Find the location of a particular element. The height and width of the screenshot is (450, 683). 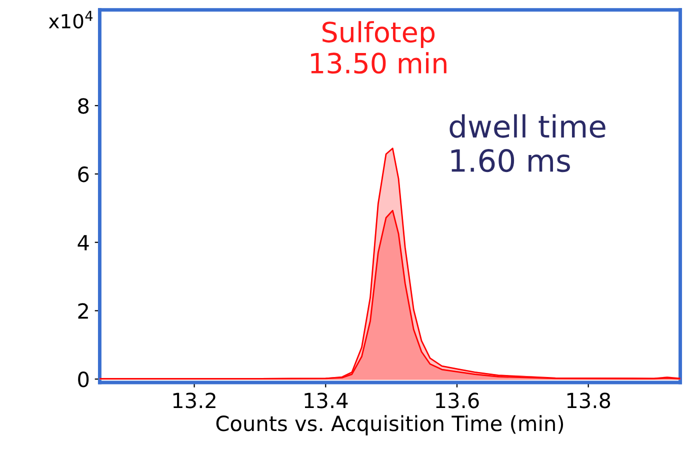

y-tick-label: 6 is located at coordinates (83, 174).